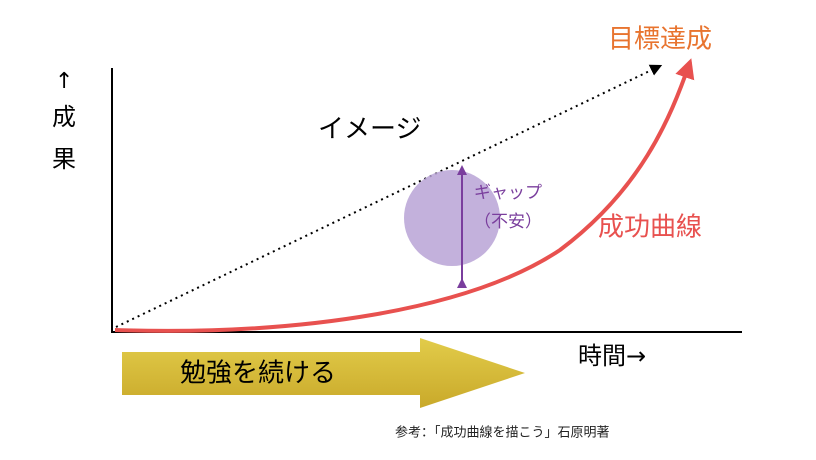 The height and width of the screenshot is (460, 816). I want to click on gap-circle, so click(452, 218).